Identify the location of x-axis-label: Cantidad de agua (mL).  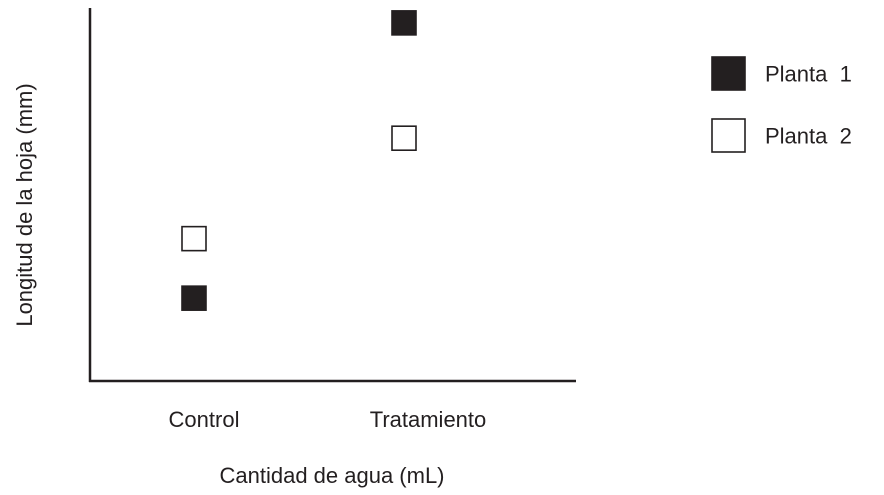
(331, 475).